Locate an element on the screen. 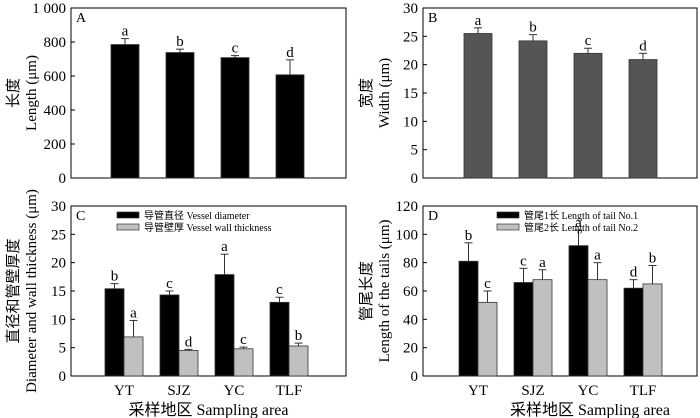  y-tick-label: 40 is located at coordinates (410, 320).